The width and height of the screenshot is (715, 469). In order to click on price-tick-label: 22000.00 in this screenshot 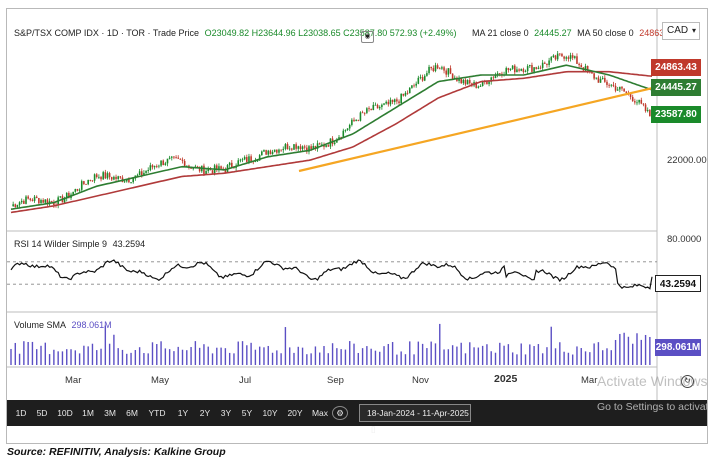, I will do `click(687, 160)`.